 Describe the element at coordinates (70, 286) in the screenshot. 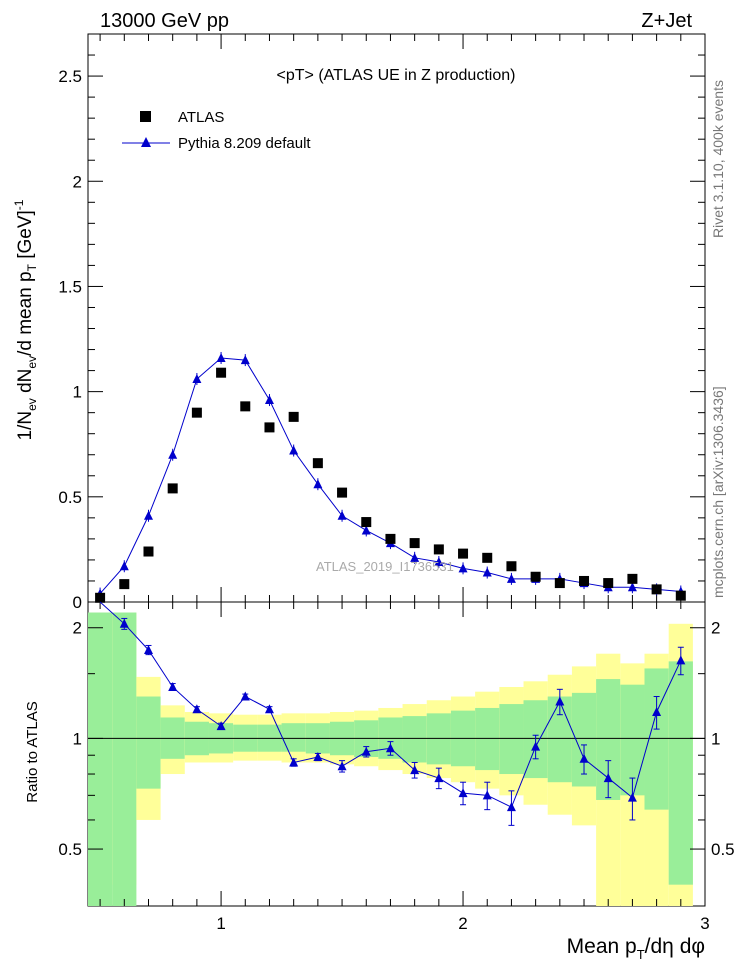

I see `y-tick-label: 1.5` at that location.